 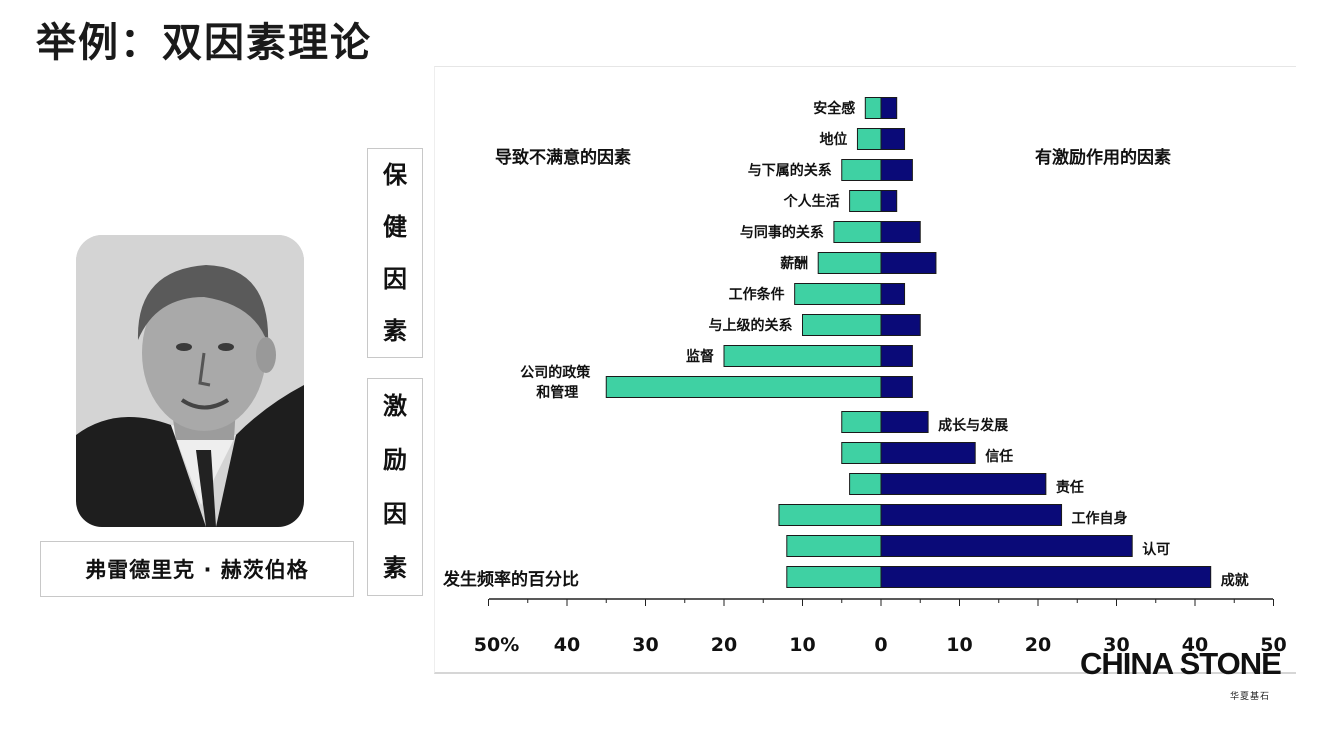 What do you see at coordinates (1250, 697) in the screenshot?
I see `logo-subtitle: 华夏基石` at bounding box center [1250, 697].